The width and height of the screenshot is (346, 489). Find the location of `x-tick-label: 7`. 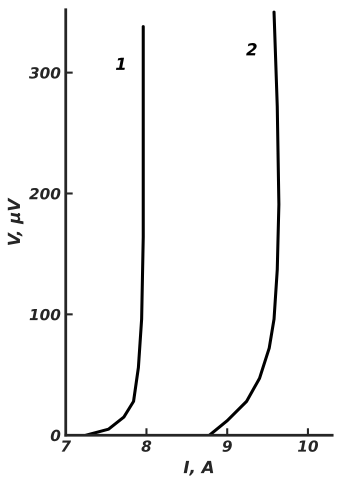

x-tick-label: 7 is located at coordinates (67, 446).